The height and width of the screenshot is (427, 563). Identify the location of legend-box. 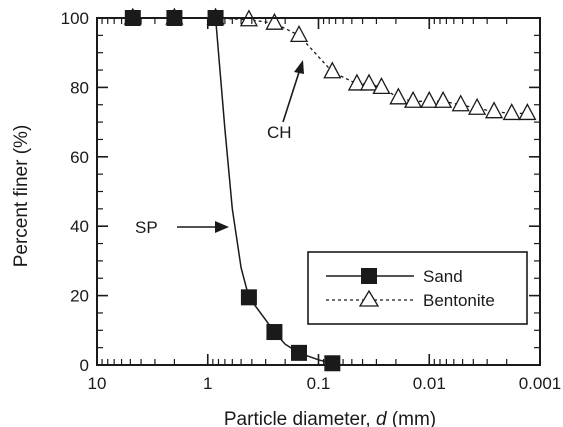
(417, 288).